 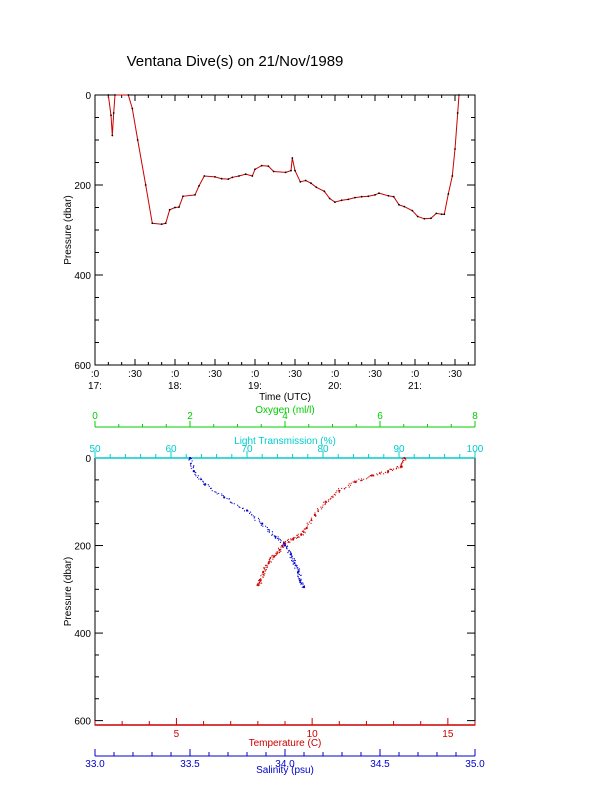 What do you see at coordinates (68, 229) in the screenshot?
I see `y-axis-label: Pressure (dbar)` at bounding box center [68, 229].